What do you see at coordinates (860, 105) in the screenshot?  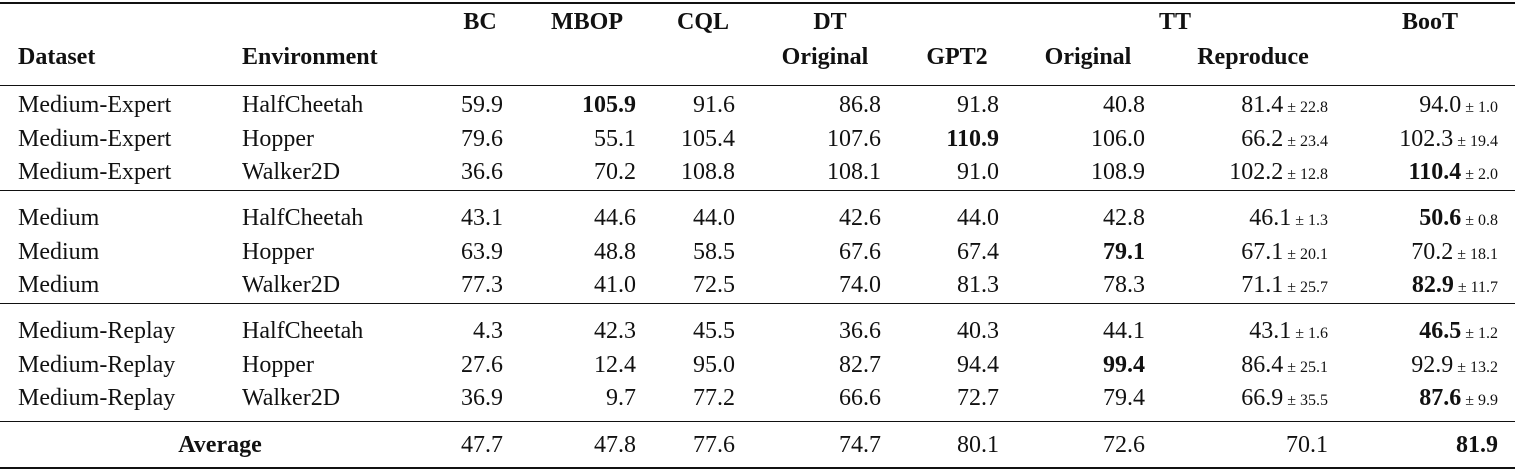 I see `value: 86.8` at bounding box center [860, 105].